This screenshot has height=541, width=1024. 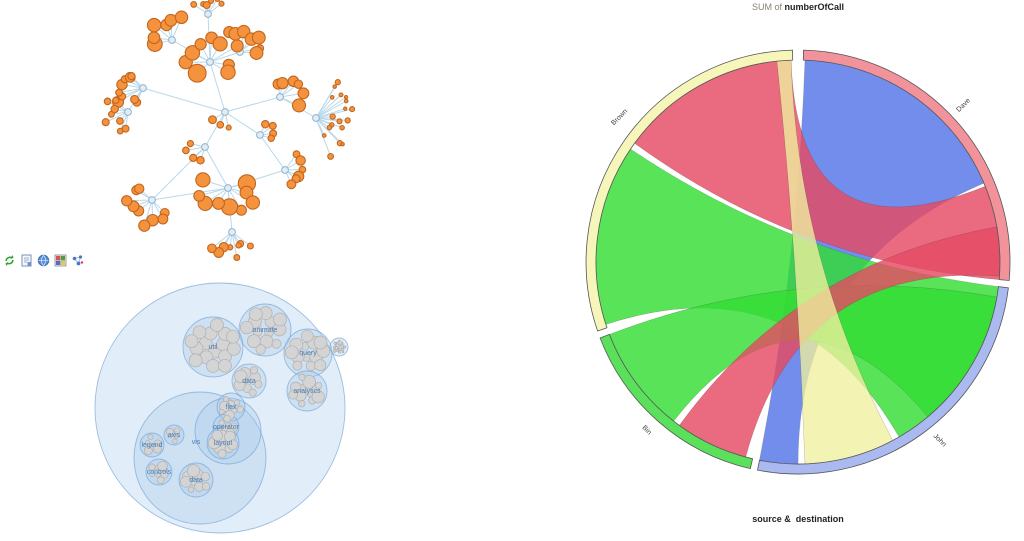 What do you see at coordinates (43, 260) in the screenshot?
I see `globe-icon` at bounding box center [43, 260].